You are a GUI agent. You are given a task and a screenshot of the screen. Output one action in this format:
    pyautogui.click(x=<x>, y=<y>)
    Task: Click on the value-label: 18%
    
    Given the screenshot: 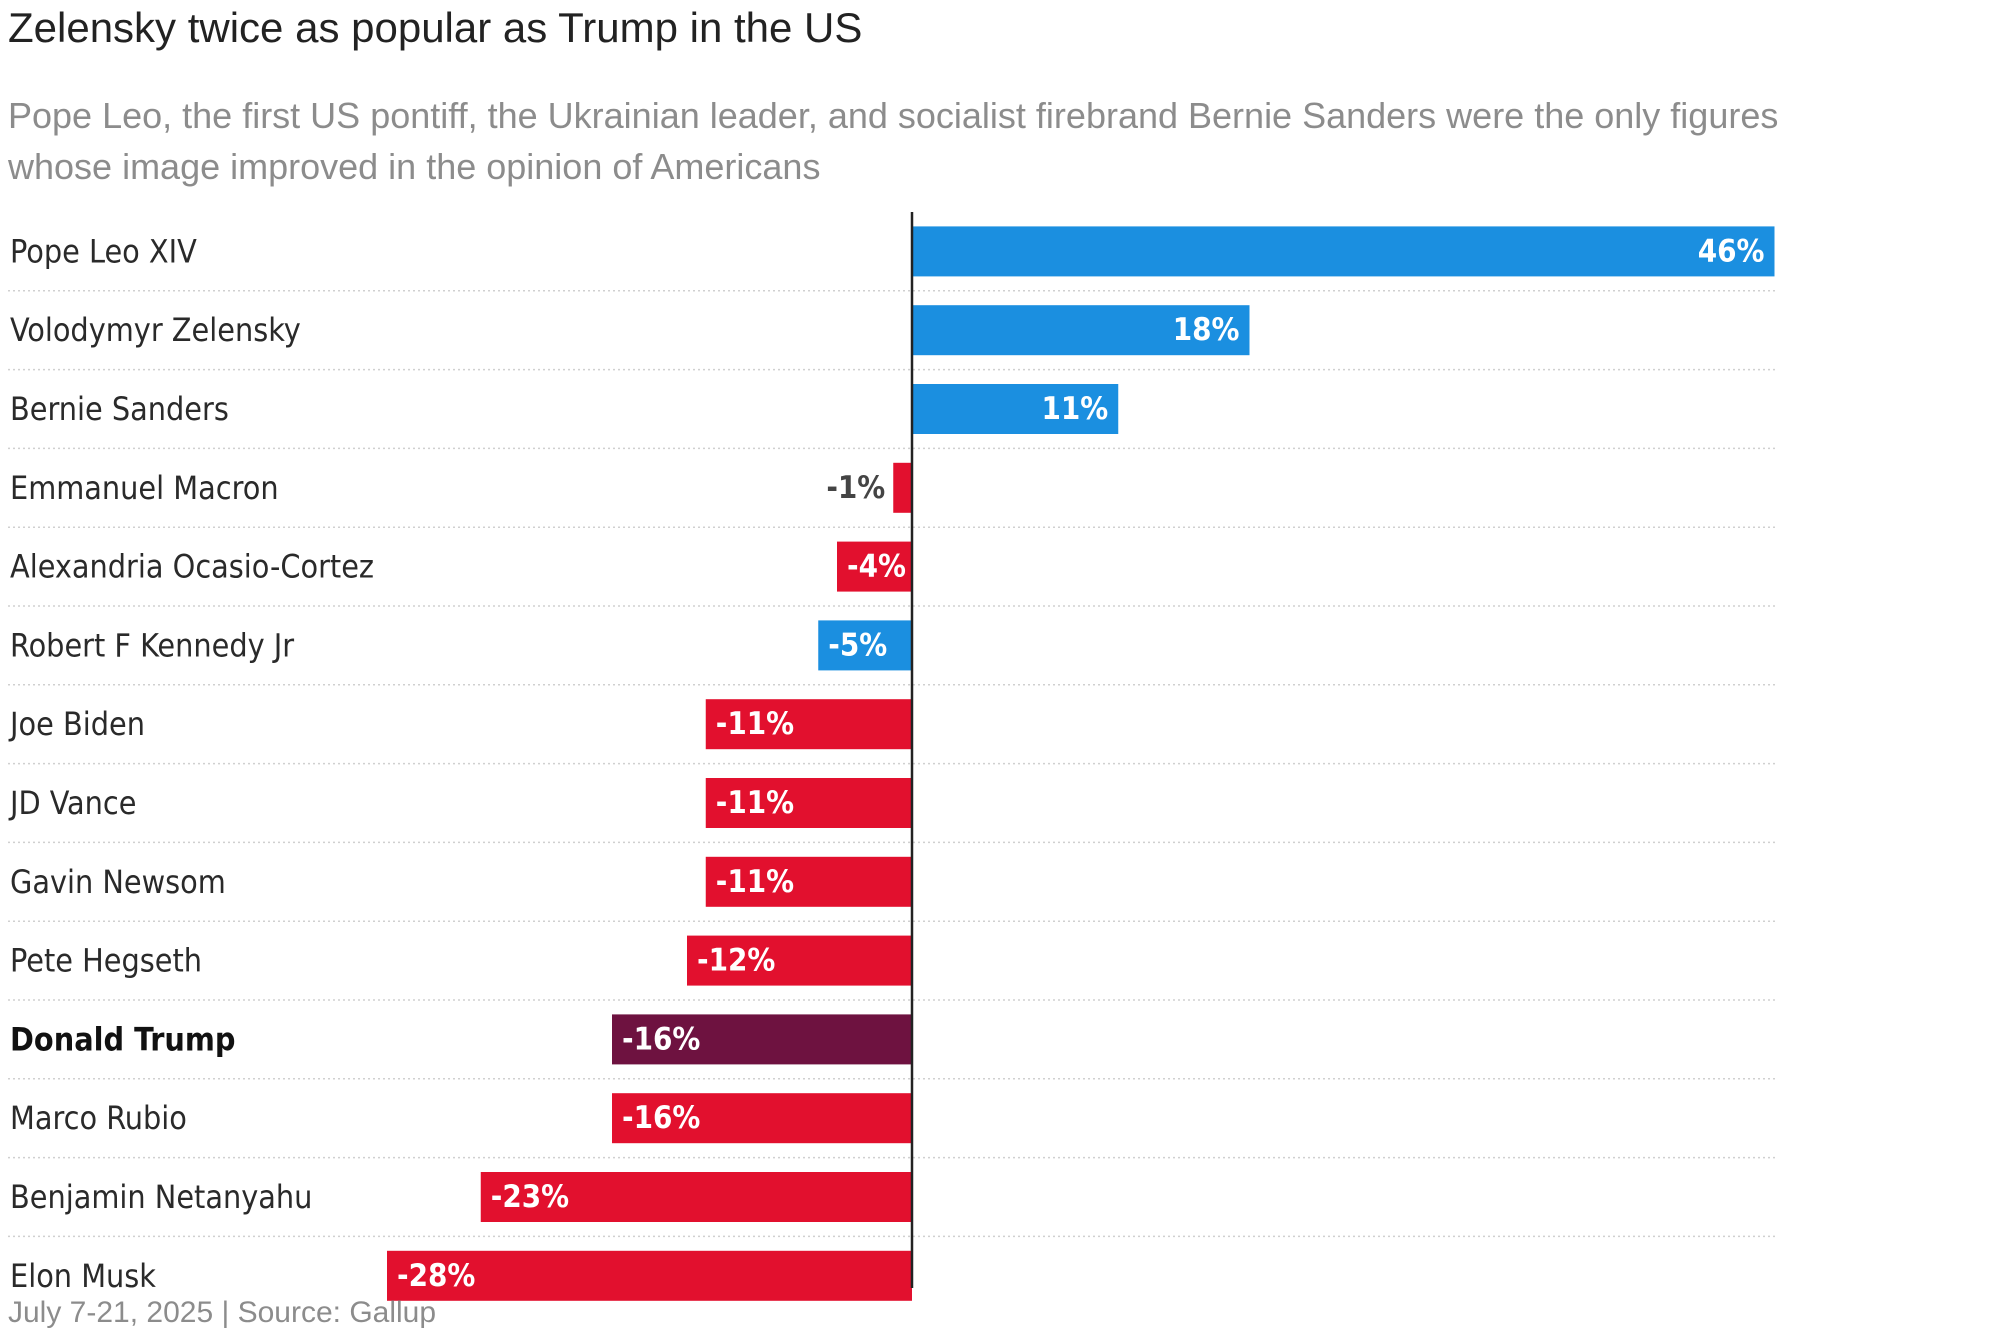 What is the action you would take?
    pyautogui.click(x=1206, y=330)
    